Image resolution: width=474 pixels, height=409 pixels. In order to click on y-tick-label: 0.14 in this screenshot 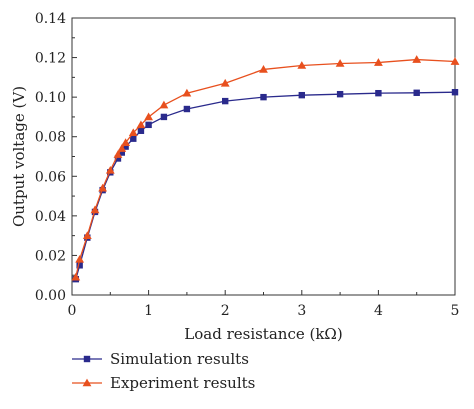, I will do `click(50, 19)`.